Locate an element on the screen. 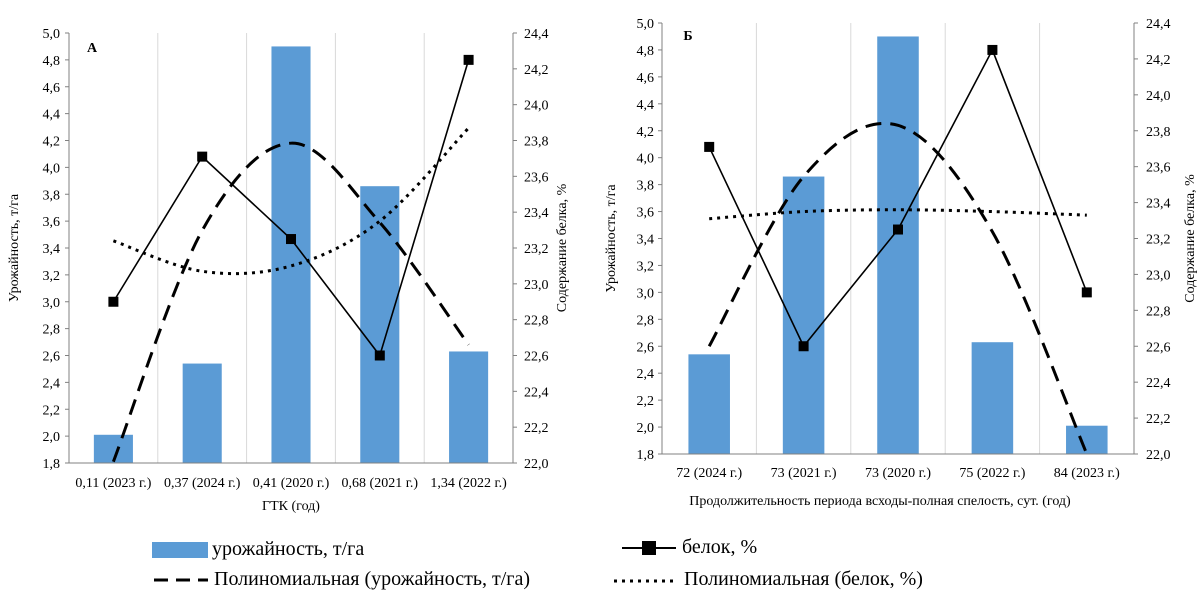 The height and width of the screenshot is (591, 1200). legend-item-protein: белок, % is located at coordinates (688, 547).